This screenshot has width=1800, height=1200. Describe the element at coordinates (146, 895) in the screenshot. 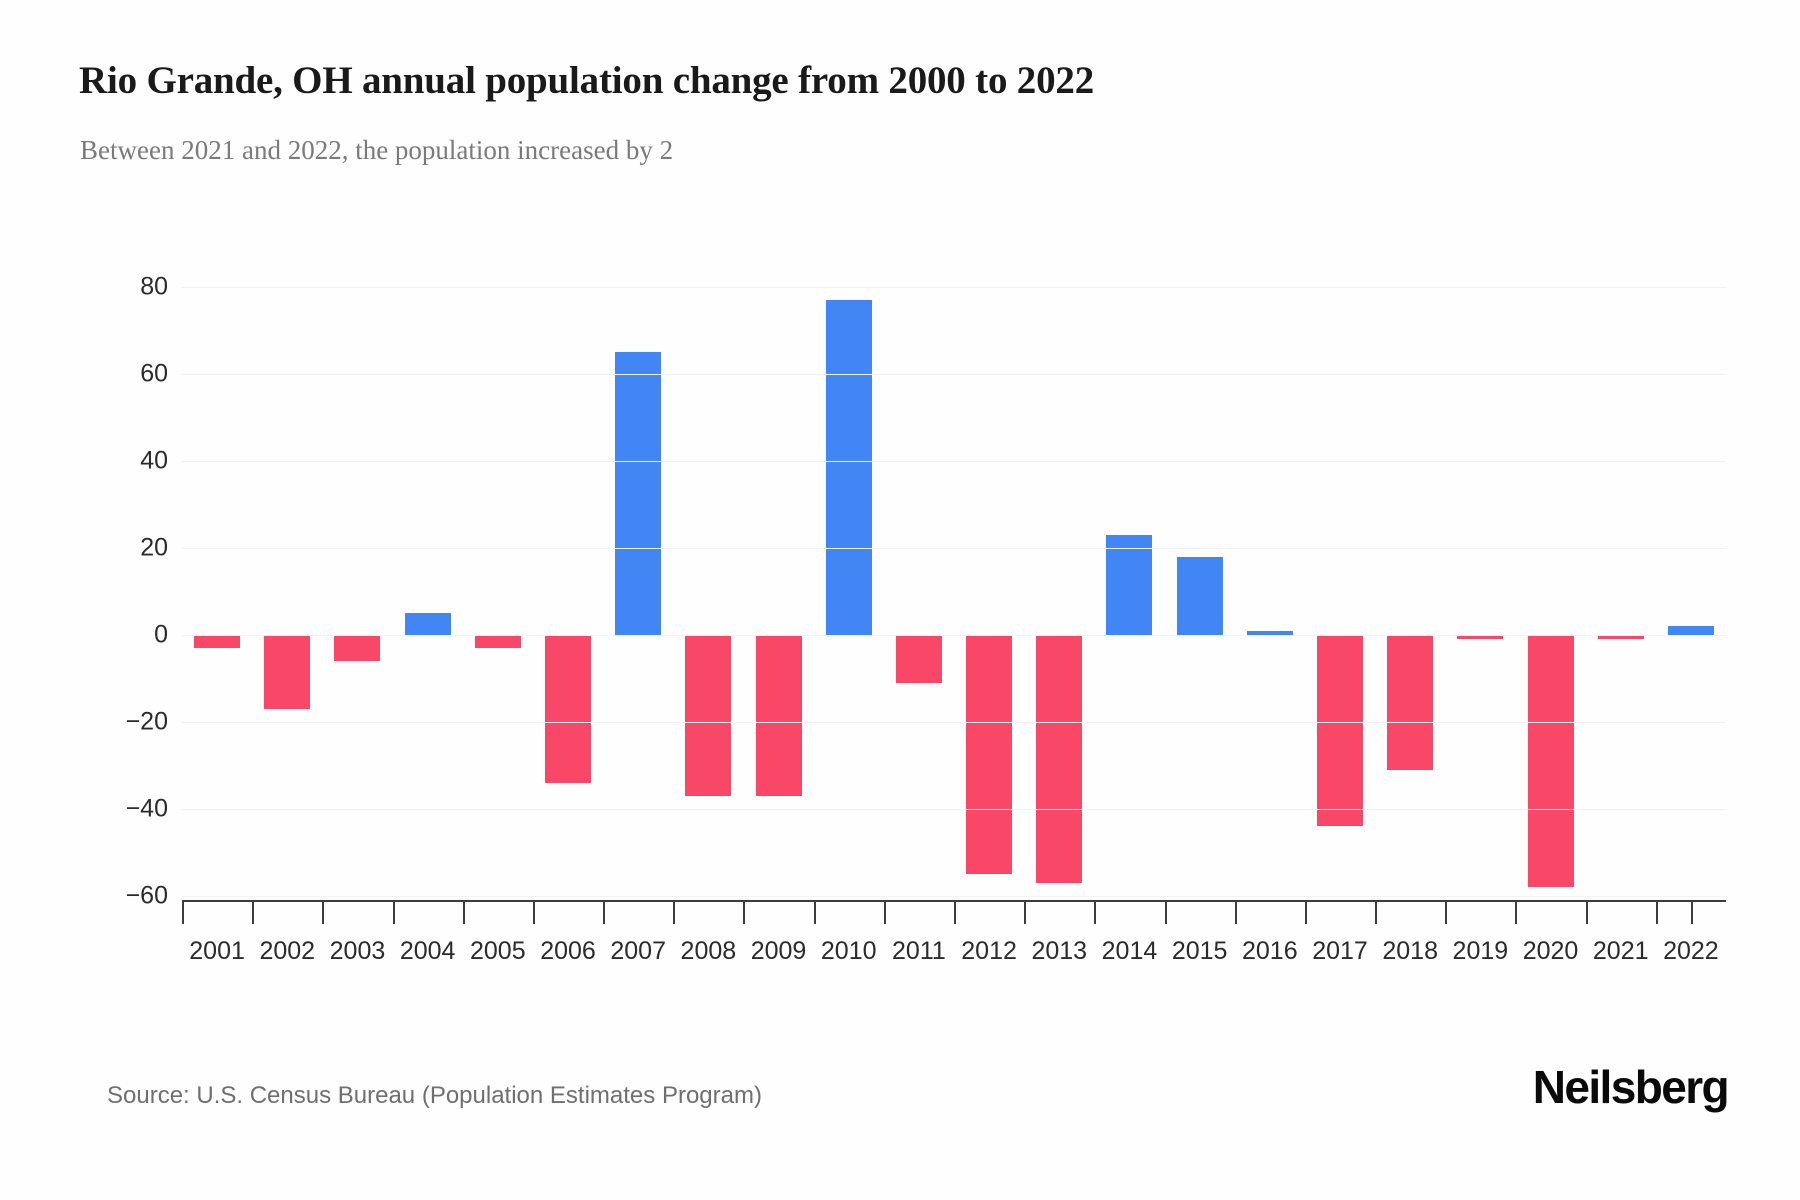

I see `y-axis-tick-label: −60` at that location.